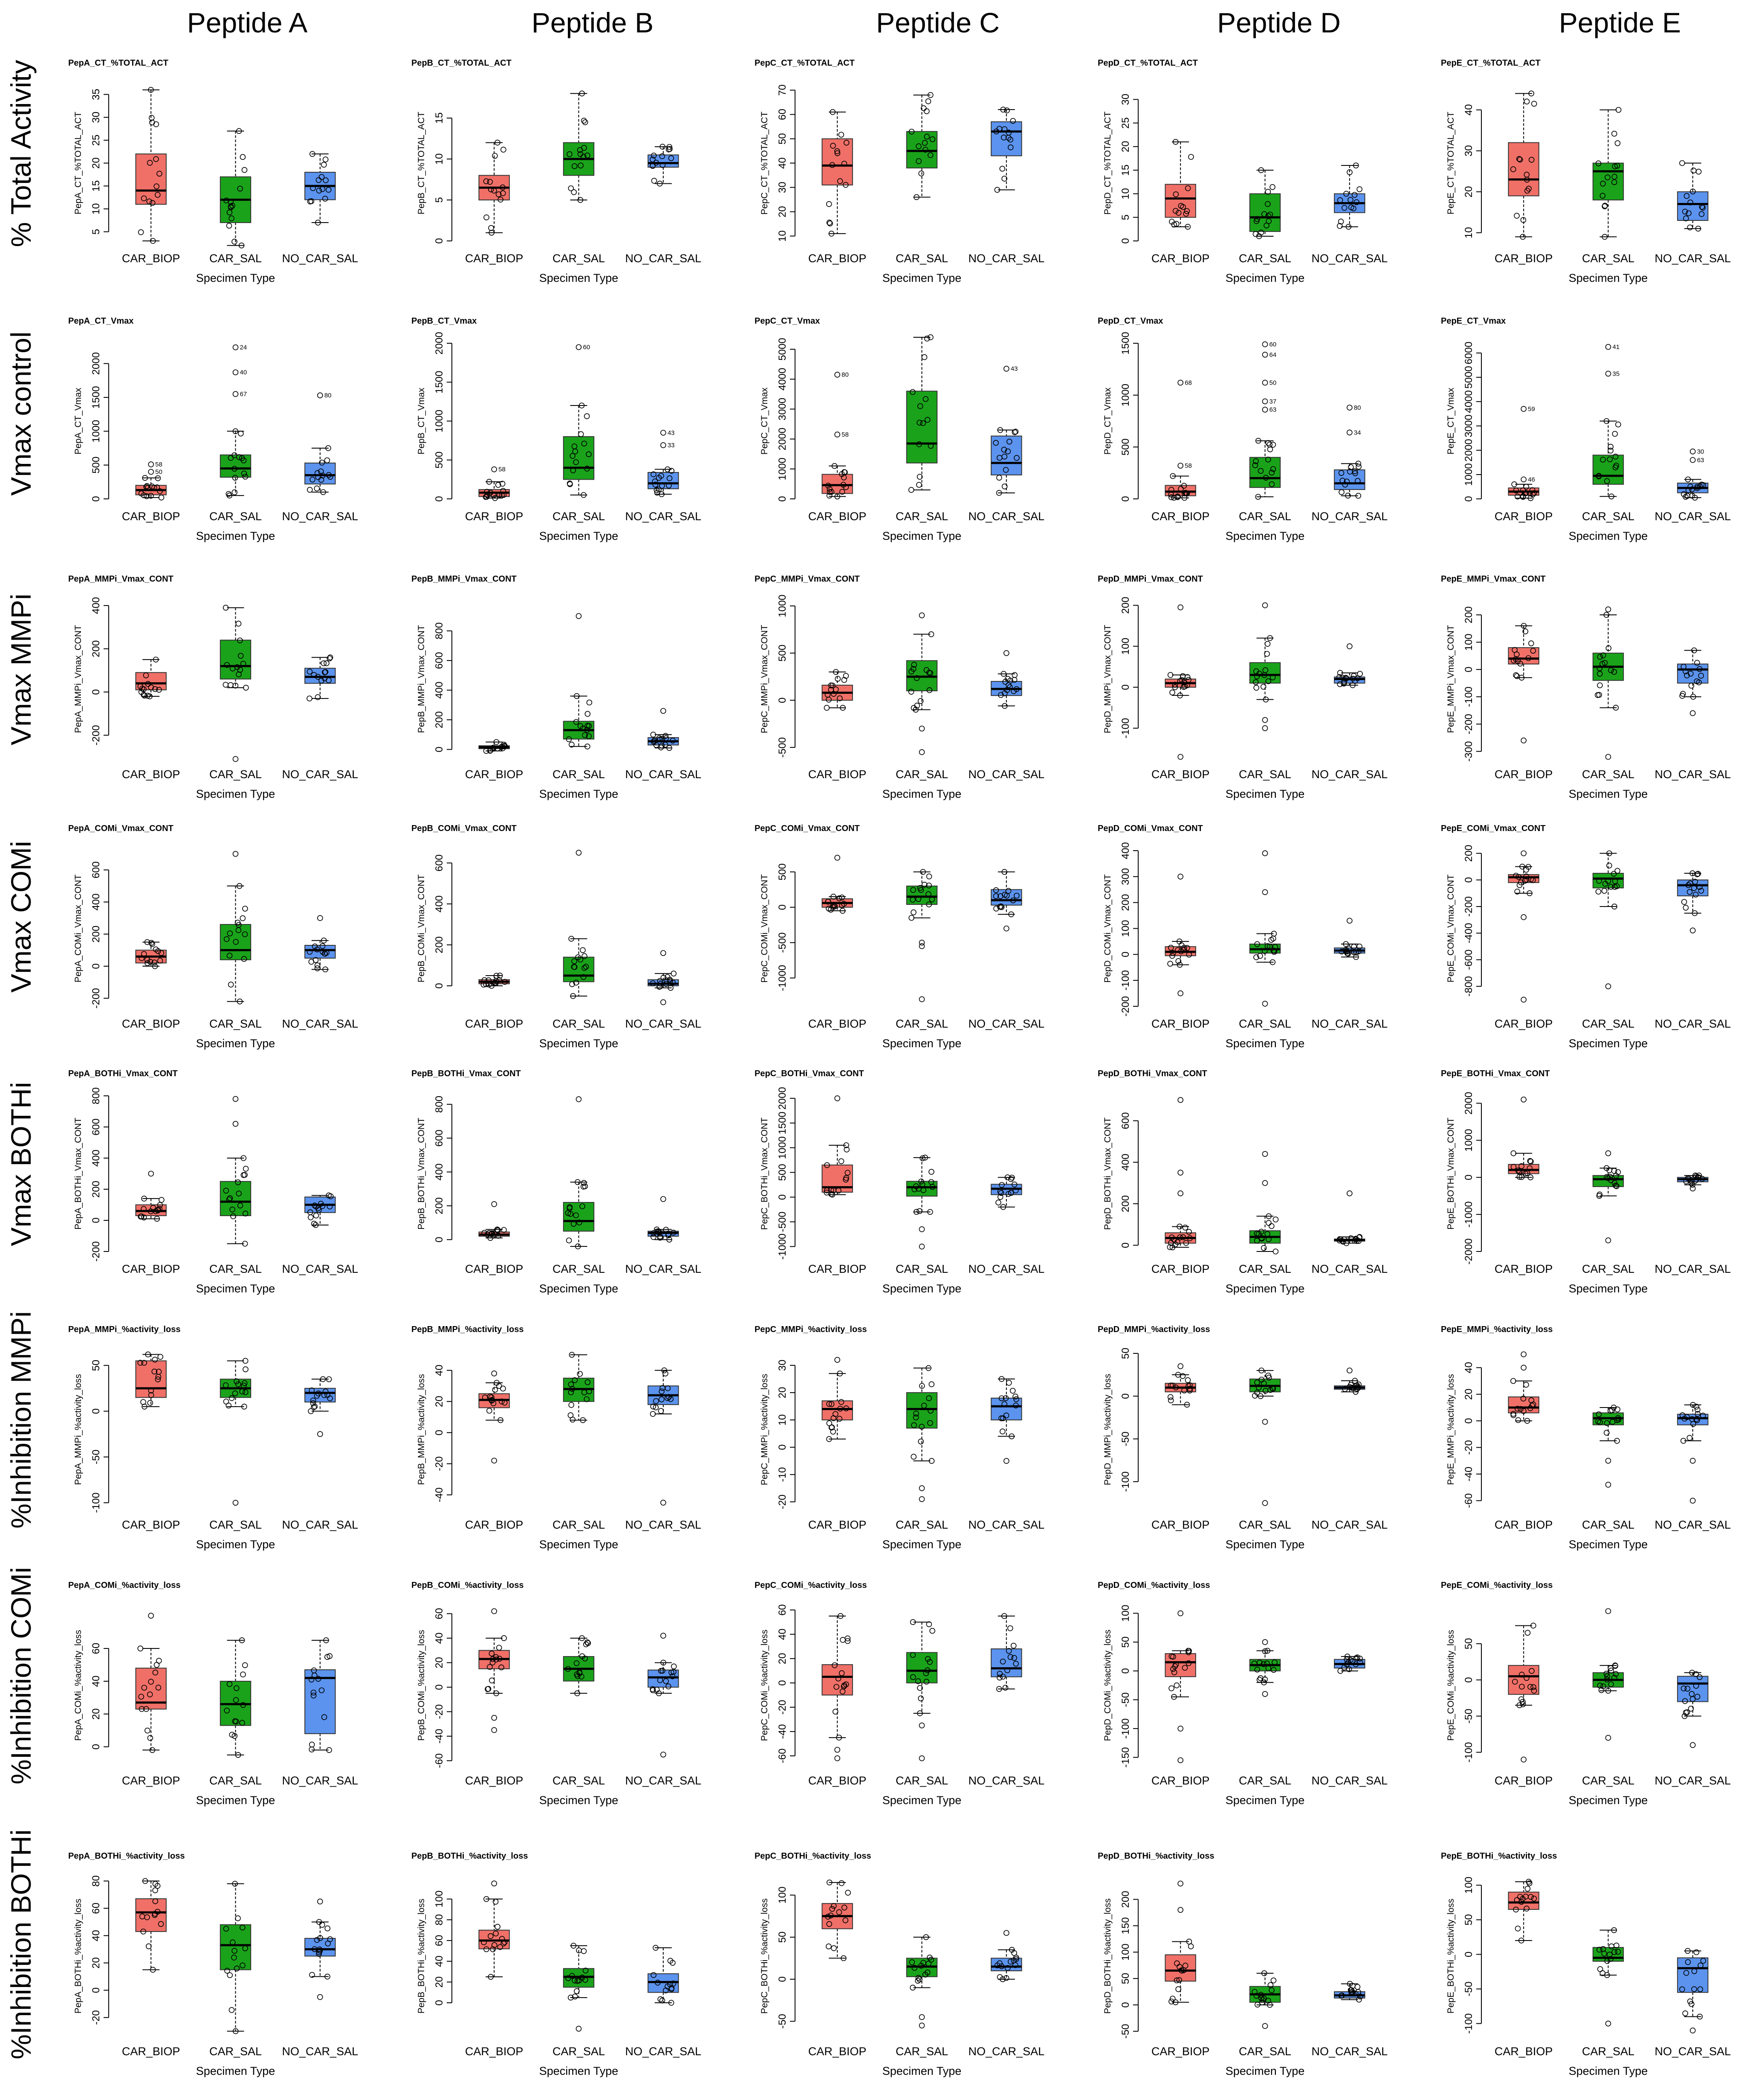  Describe the element at coordinates (1469, 401) in the screenshot. I see `y-tick-label: 4000` at that location.